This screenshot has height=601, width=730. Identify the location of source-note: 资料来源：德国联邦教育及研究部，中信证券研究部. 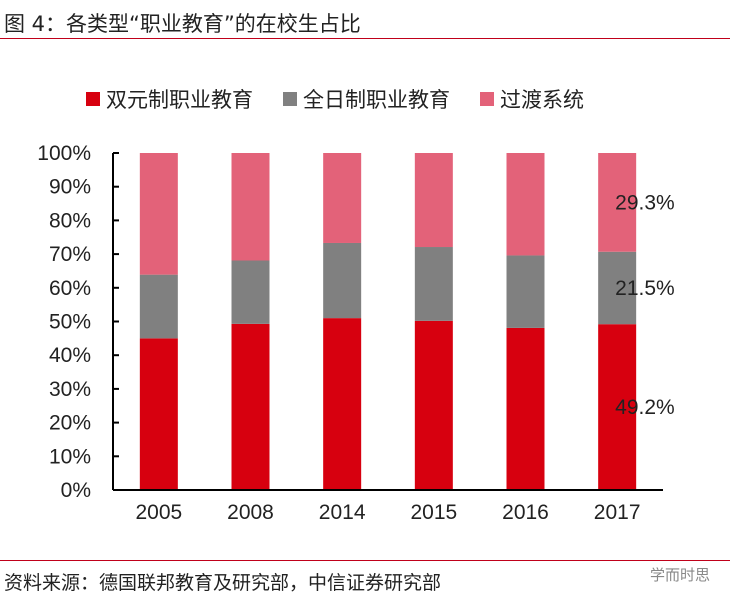
(223, 583).